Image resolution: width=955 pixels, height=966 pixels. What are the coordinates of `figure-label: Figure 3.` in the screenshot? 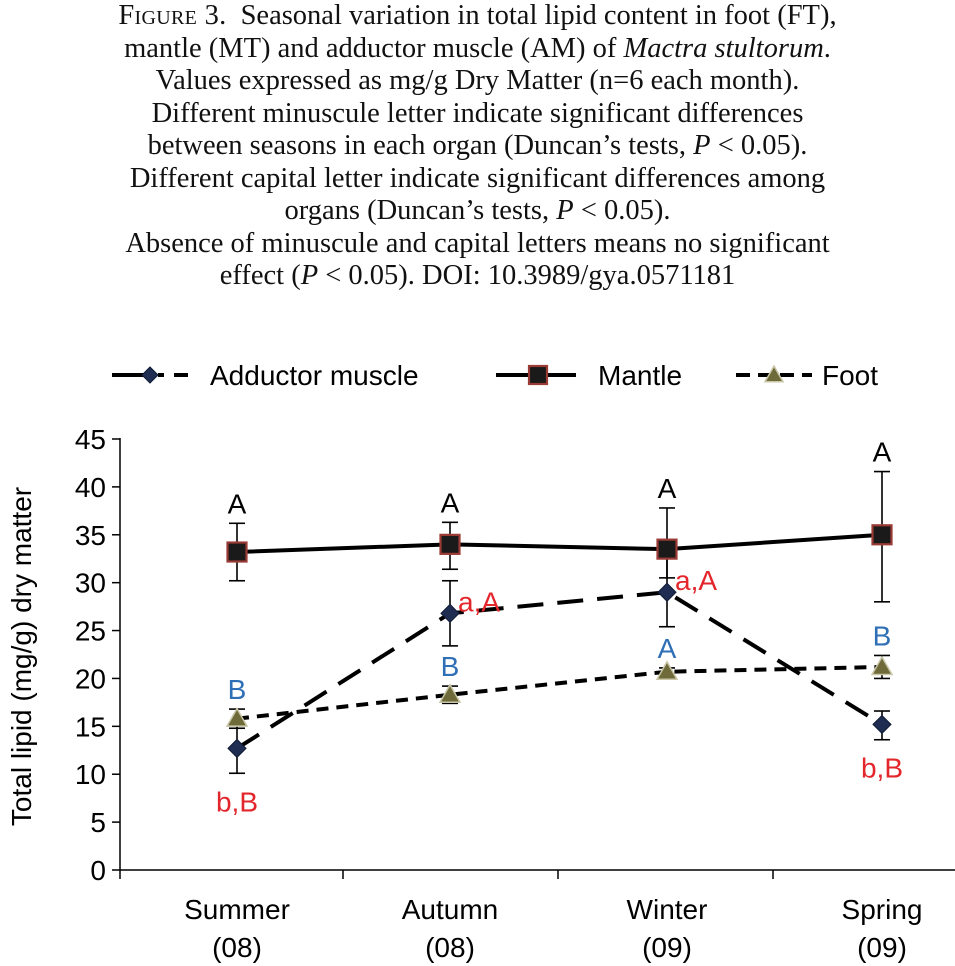 It's located at (172, 15).